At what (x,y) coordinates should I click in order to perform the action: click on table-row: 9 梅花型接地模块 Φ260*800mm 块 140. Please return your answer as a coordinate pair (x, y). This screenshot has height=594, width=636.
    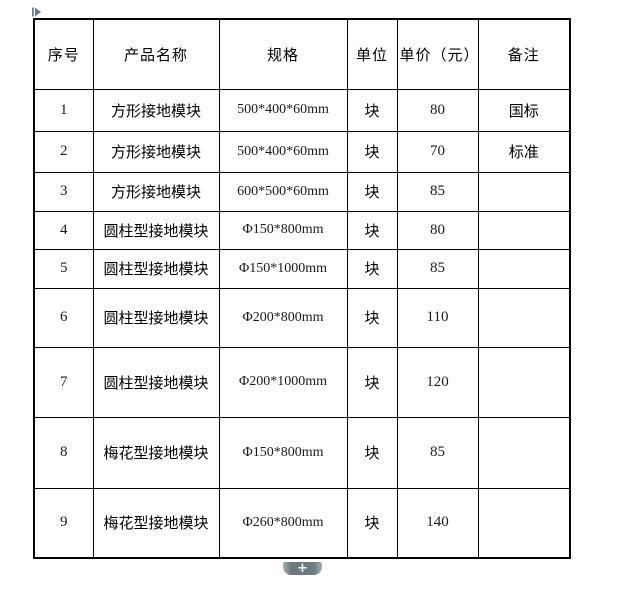
    Looking at the image, I should click on (302, 523).